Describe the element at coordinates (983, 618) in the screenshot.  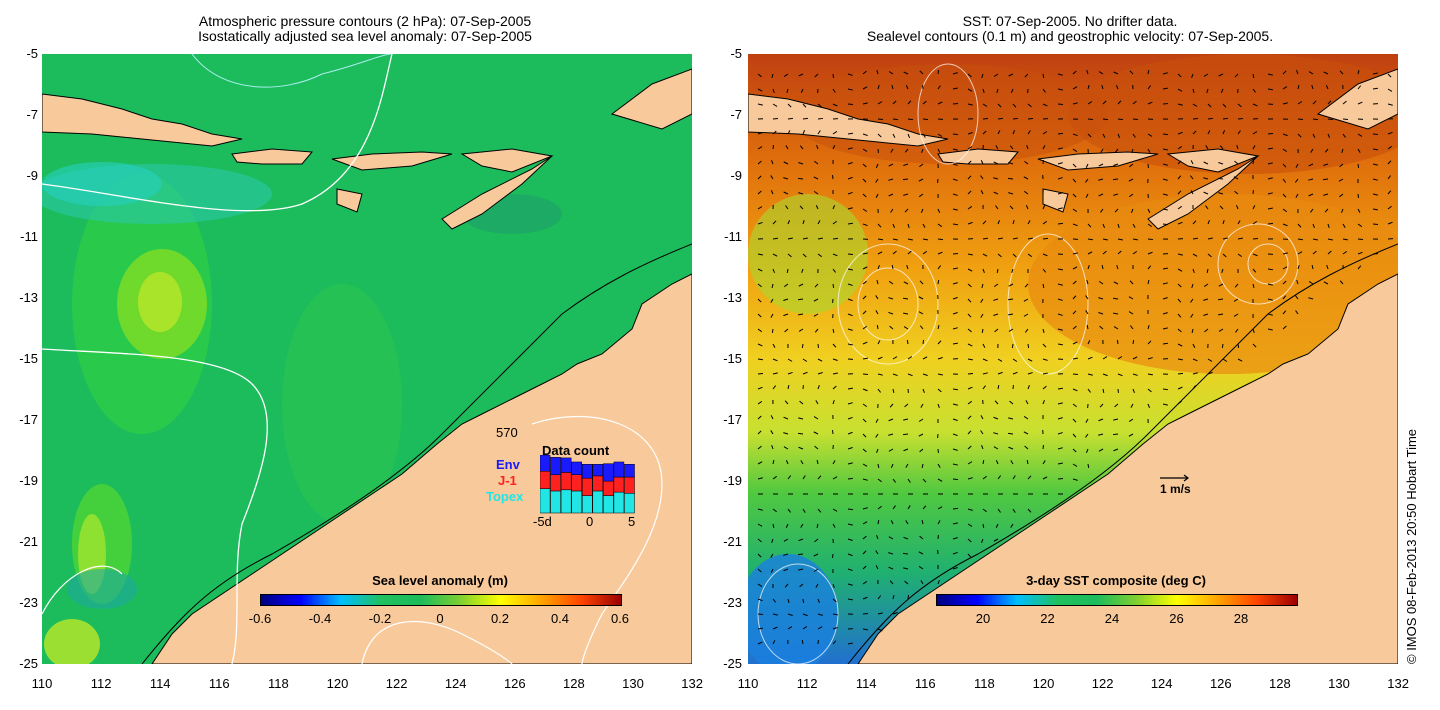
I see `colorbar-tick-label: 20` at that location.